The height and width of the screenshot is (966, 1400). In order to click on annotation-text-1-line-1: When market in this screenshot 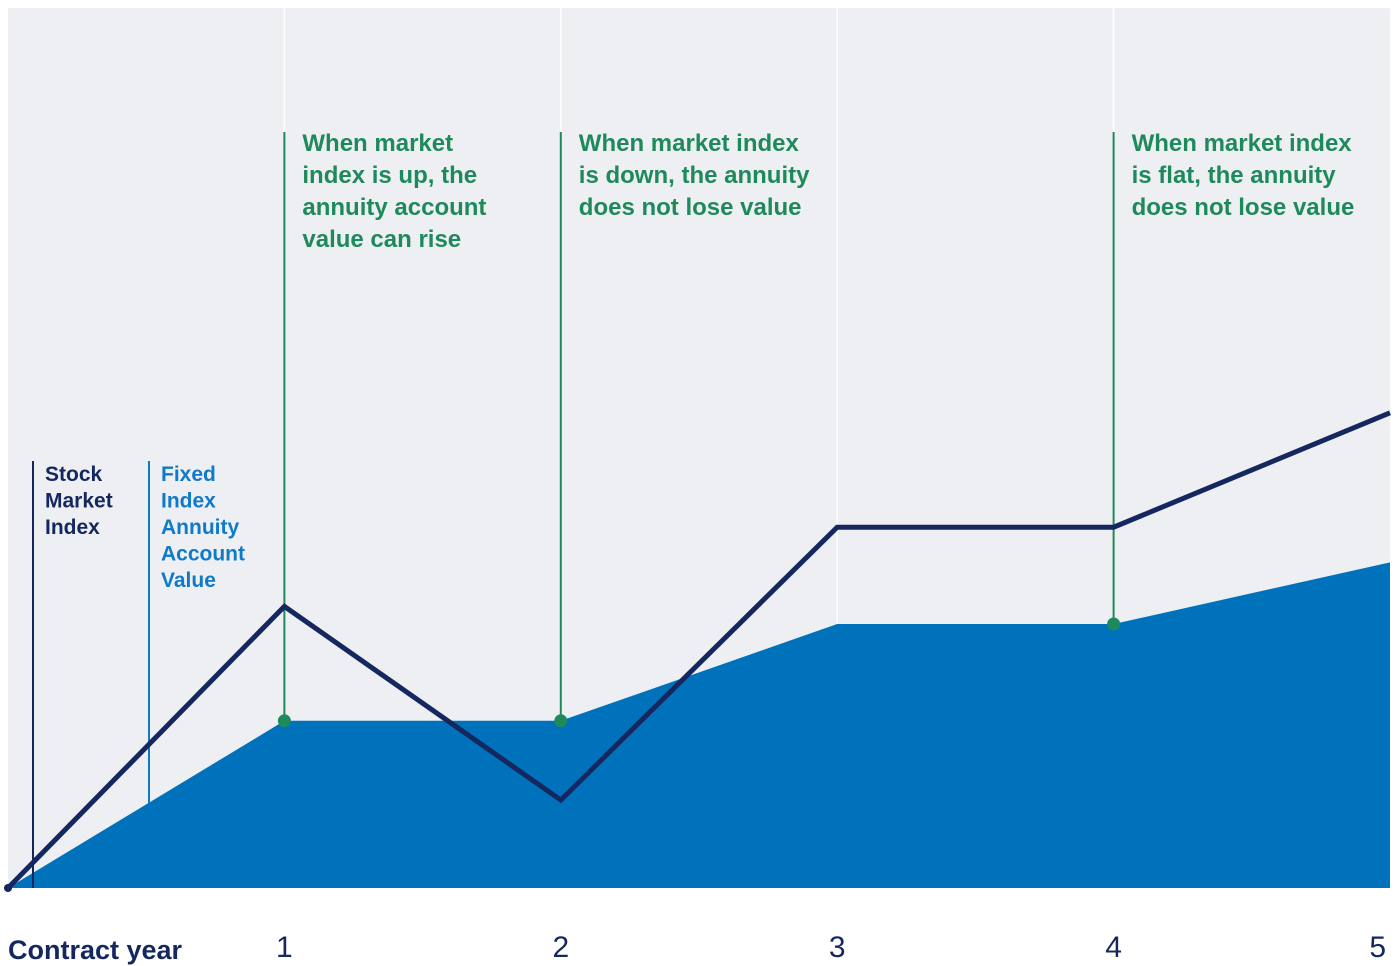, I will do `click(377, 143)`.